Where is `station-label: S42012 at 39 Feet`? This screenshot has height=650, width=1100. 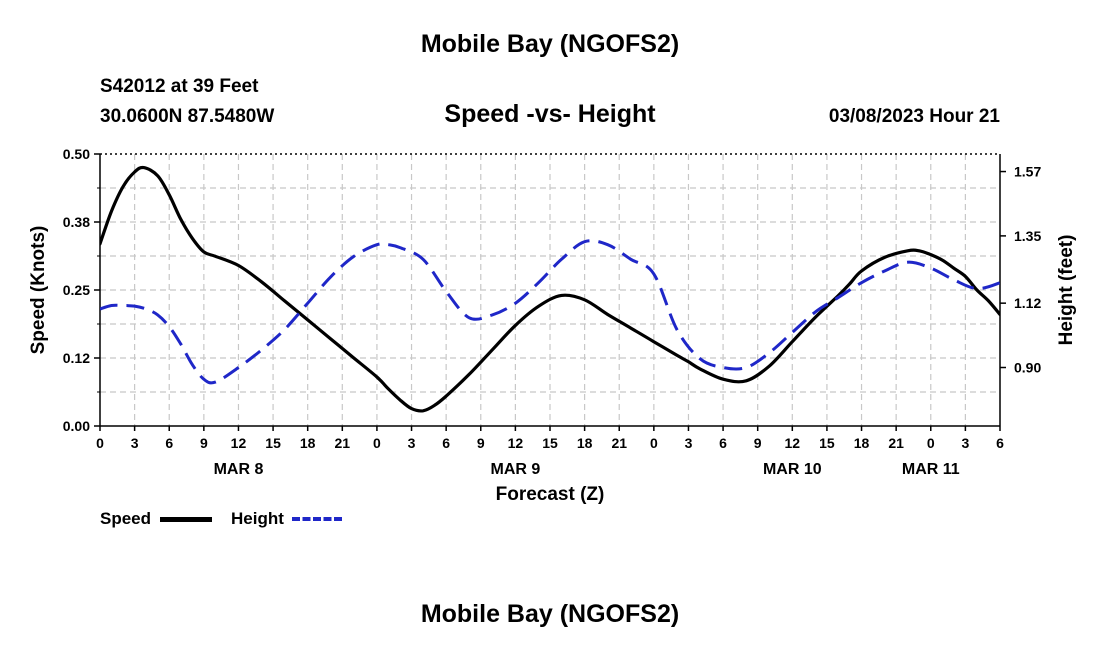
station-label: S42012 at 39 Feet is located at coordinates (179, 86).